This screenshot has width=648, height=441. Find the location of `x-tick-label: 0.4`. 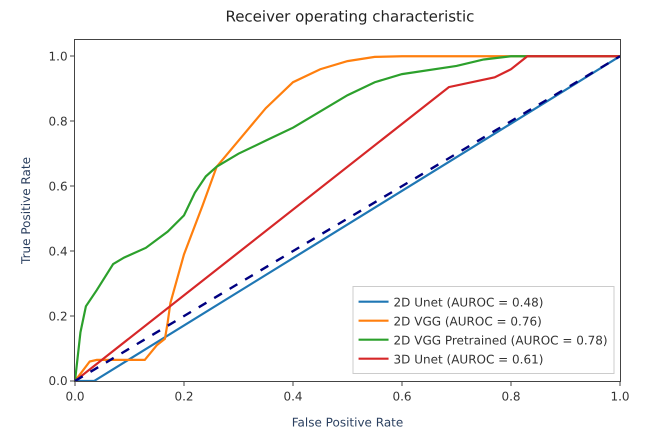

x-tick-label: 0.4 is located at coordinates (293, 396).